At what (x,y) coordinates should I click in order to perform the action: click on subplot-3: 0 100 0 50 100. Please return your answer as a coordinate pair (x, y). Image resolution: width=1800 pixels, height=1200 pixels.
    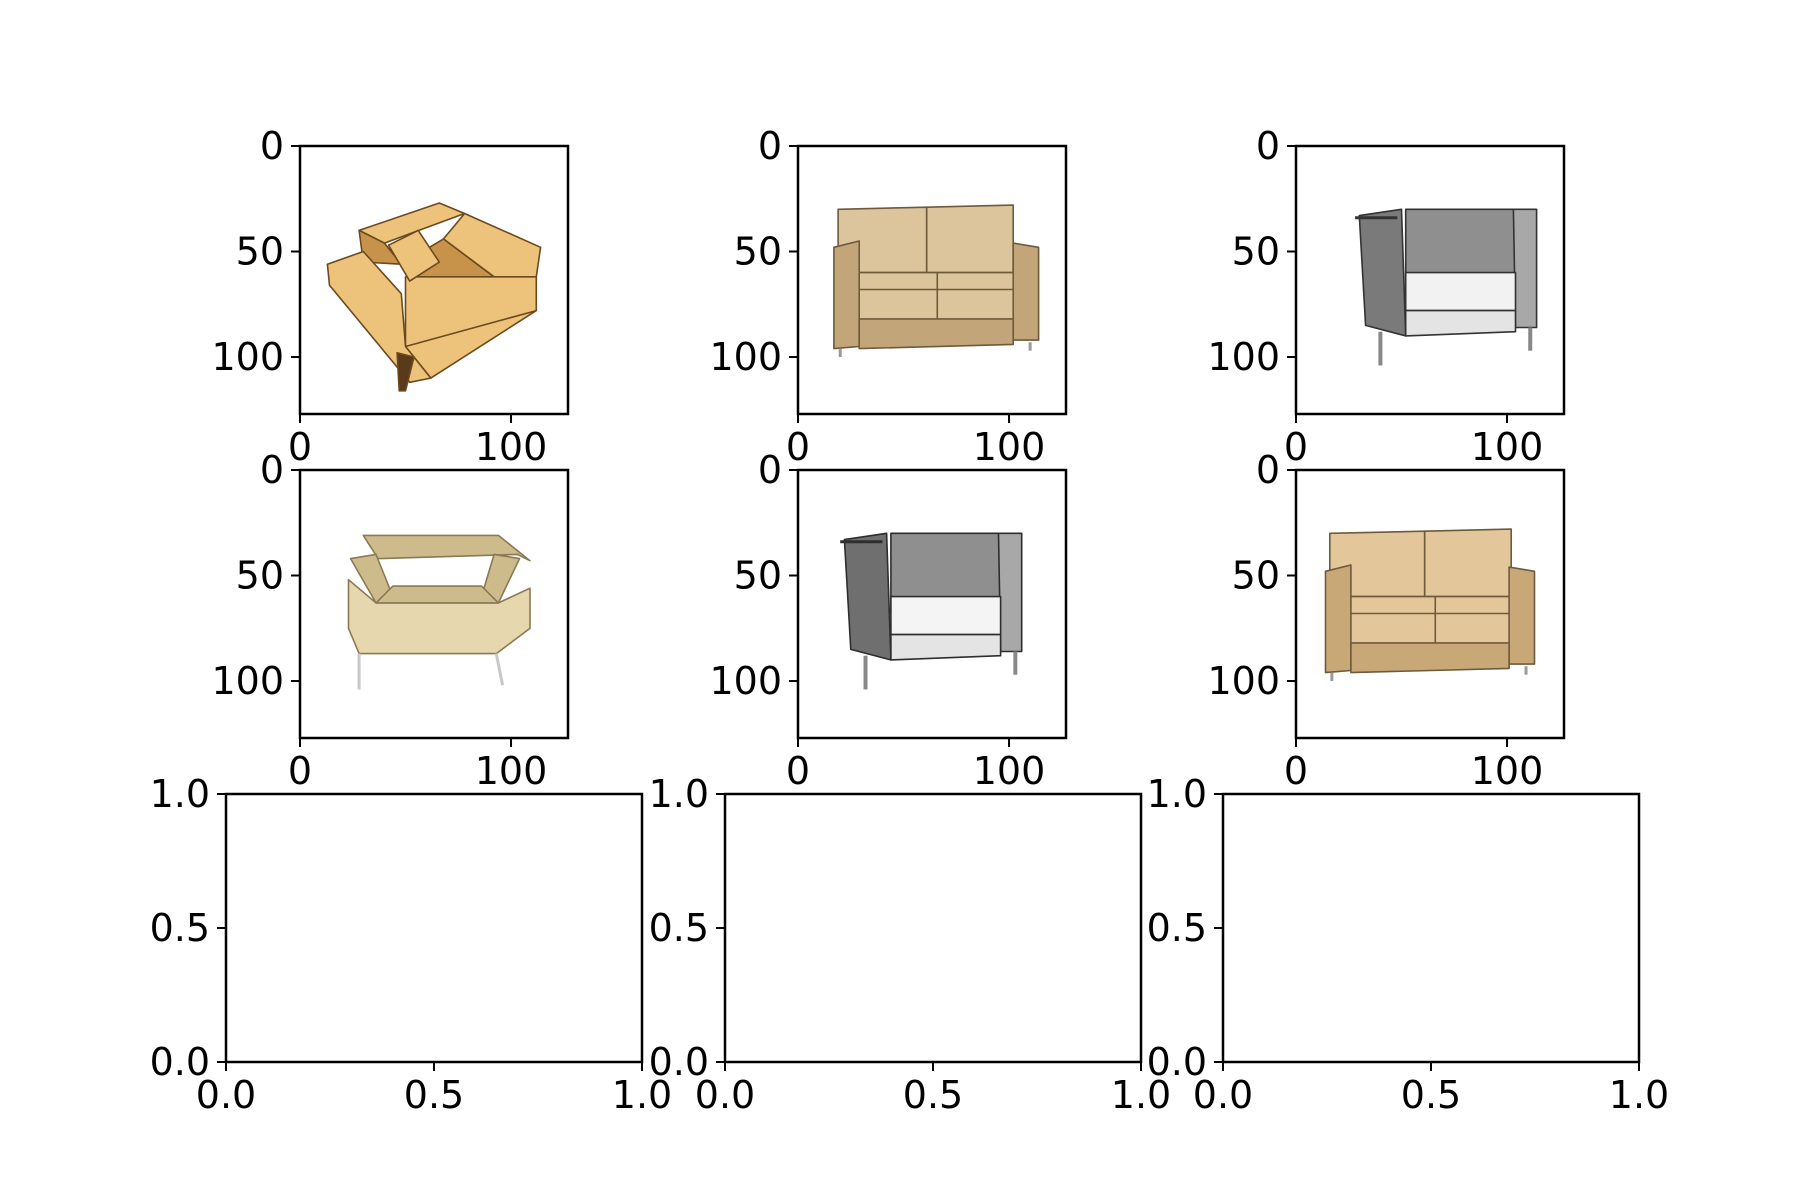
    Looking at the image, I should click on (1386, 296).